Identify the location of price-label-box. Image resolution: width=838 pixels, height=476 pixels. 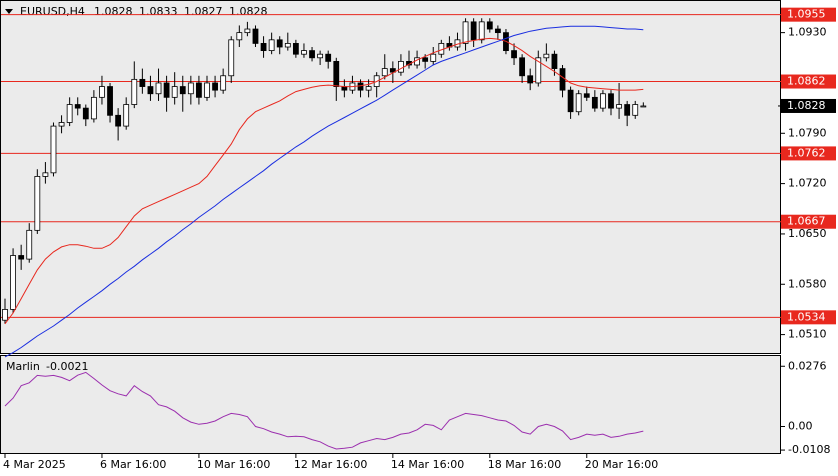
(808, 105).